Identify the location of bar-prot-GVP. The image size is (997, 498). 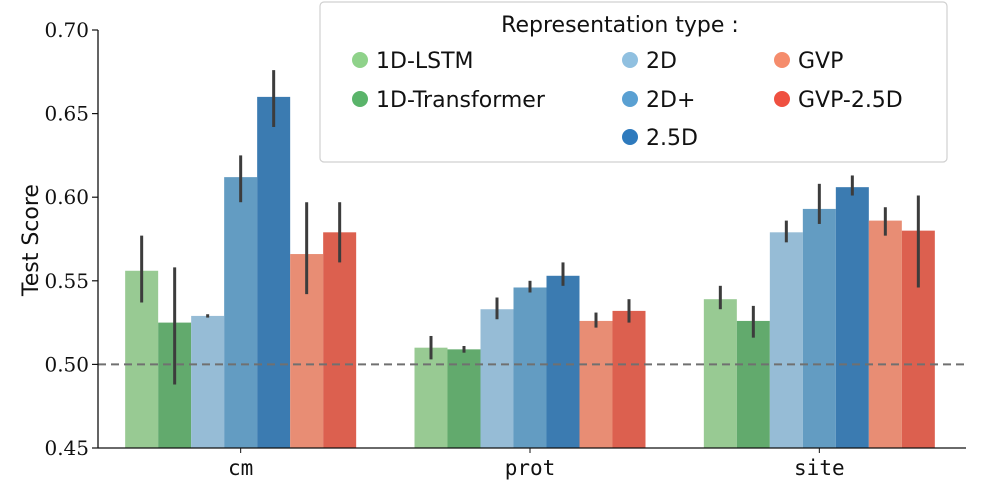
(596, 384).